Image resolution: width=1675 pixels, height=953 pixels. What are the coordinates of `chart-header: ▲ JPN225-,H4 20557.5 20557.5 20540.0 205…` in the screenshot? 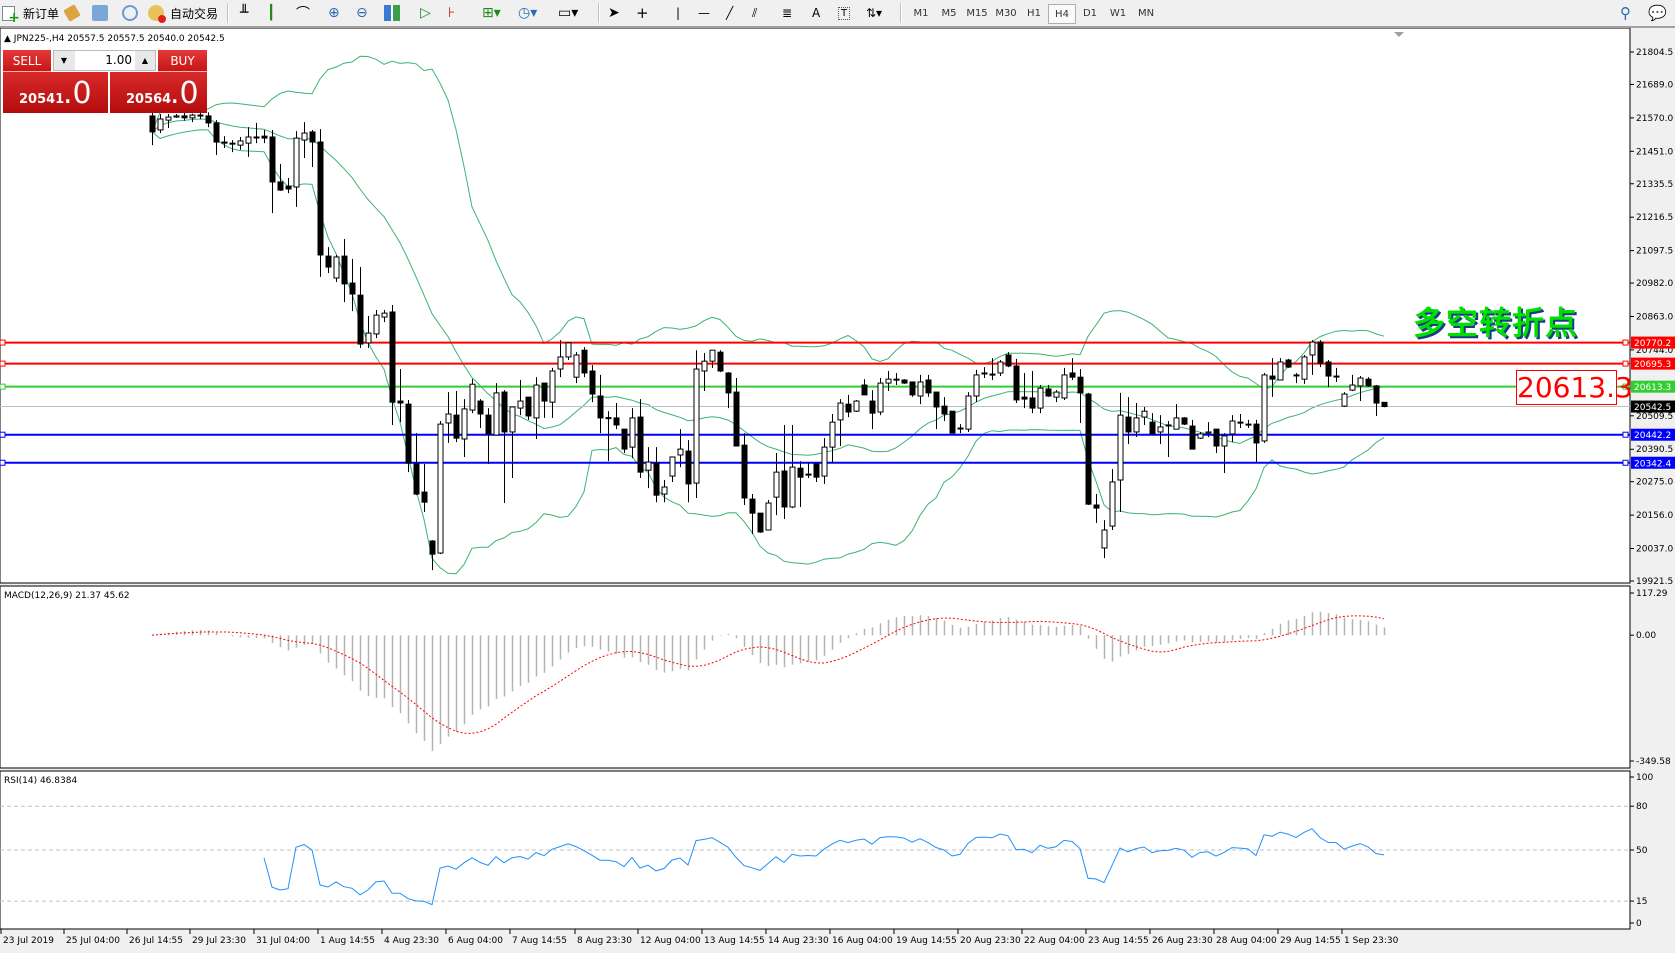 It's located at (114, 39).